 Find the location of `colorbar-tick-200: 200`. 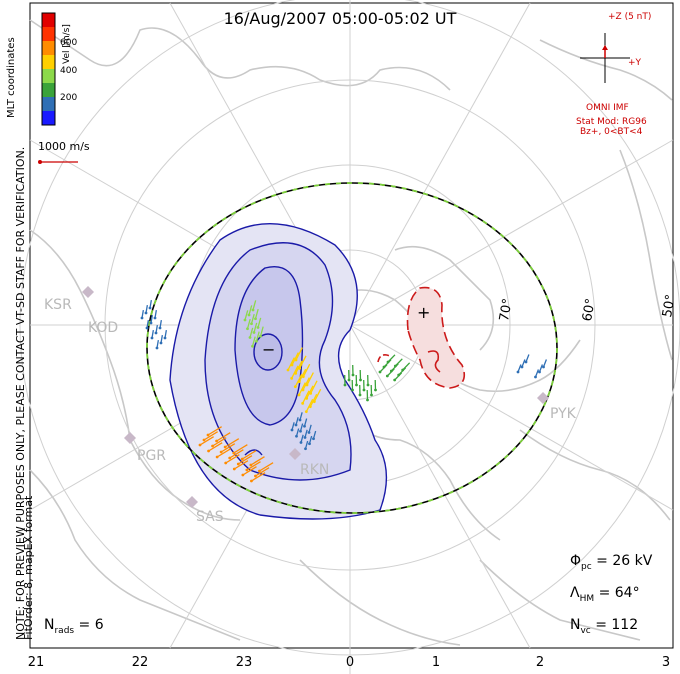

colorbar-tick-200: 200 is located at coordinates (69, 98).